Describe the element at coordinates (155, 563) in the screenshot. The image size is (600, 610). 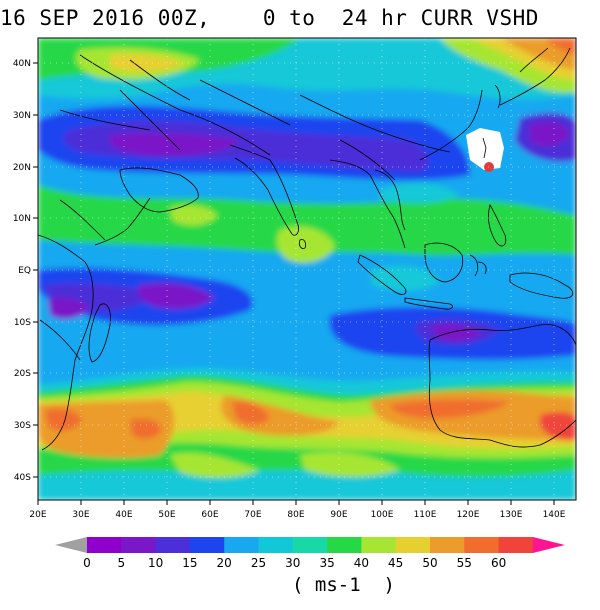
I see `colorbar-label: 10` at that location.